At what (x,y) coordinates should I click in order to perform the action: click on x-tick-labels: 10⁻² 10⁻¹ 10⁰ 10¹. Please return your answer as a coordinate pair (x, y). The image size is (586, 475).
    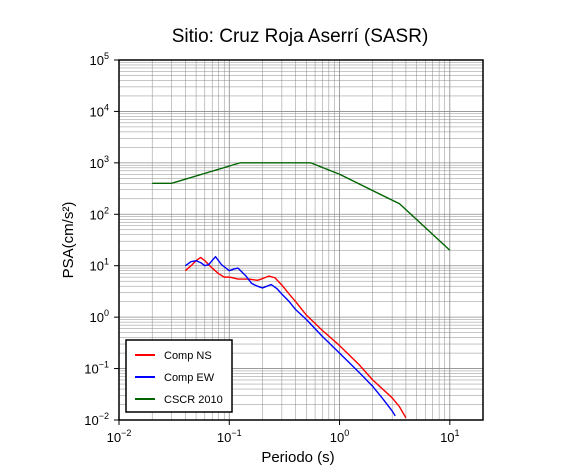
    Looking at the image, I should click on (283, 432).